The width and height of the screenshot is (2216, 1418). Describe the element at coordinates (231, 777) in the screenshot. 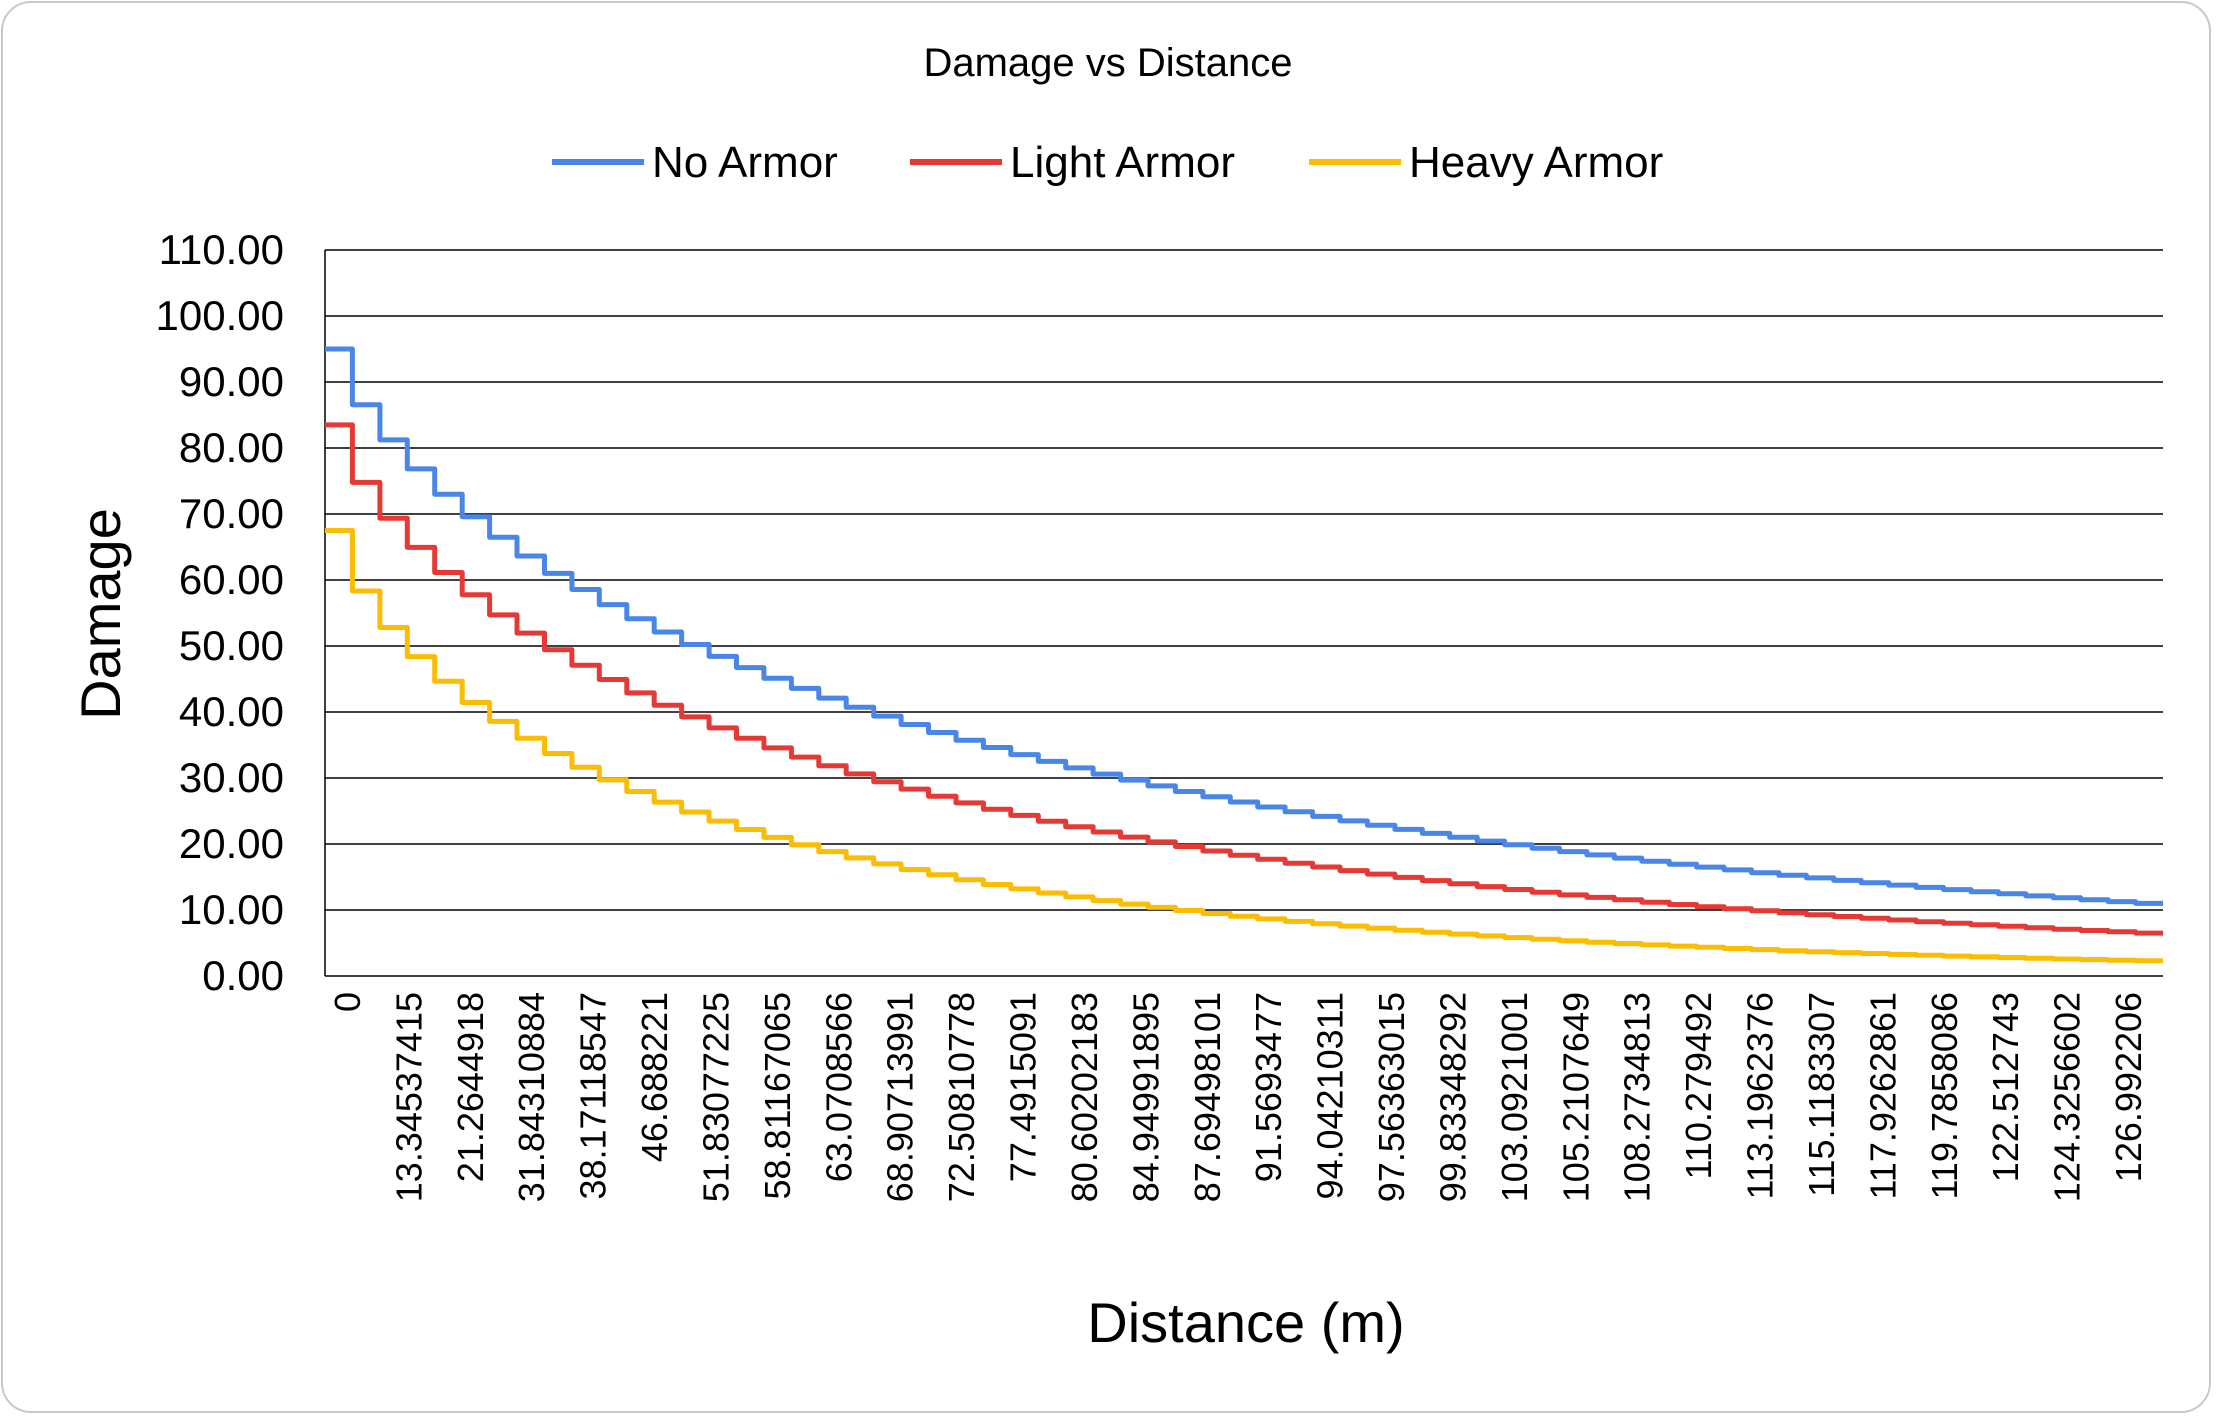

I see `y-tick-label: 30.00` at that location.